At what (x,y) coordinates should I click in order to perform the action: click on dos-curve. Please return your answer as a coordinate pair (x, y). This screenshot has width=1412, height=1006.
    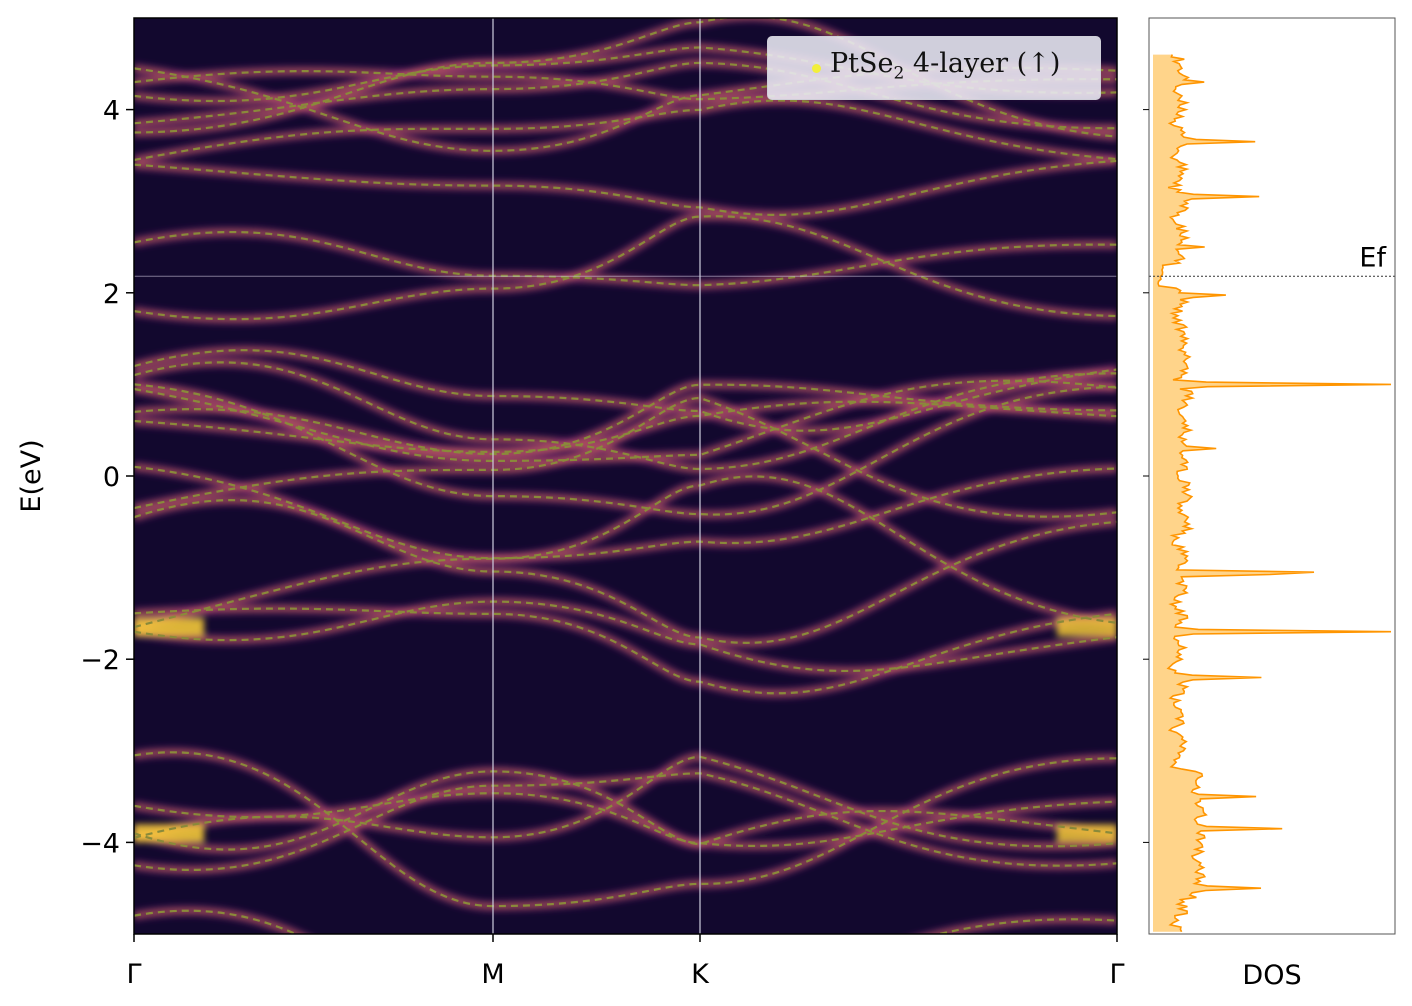
    Looking at the image, I should click on (1274, 493).